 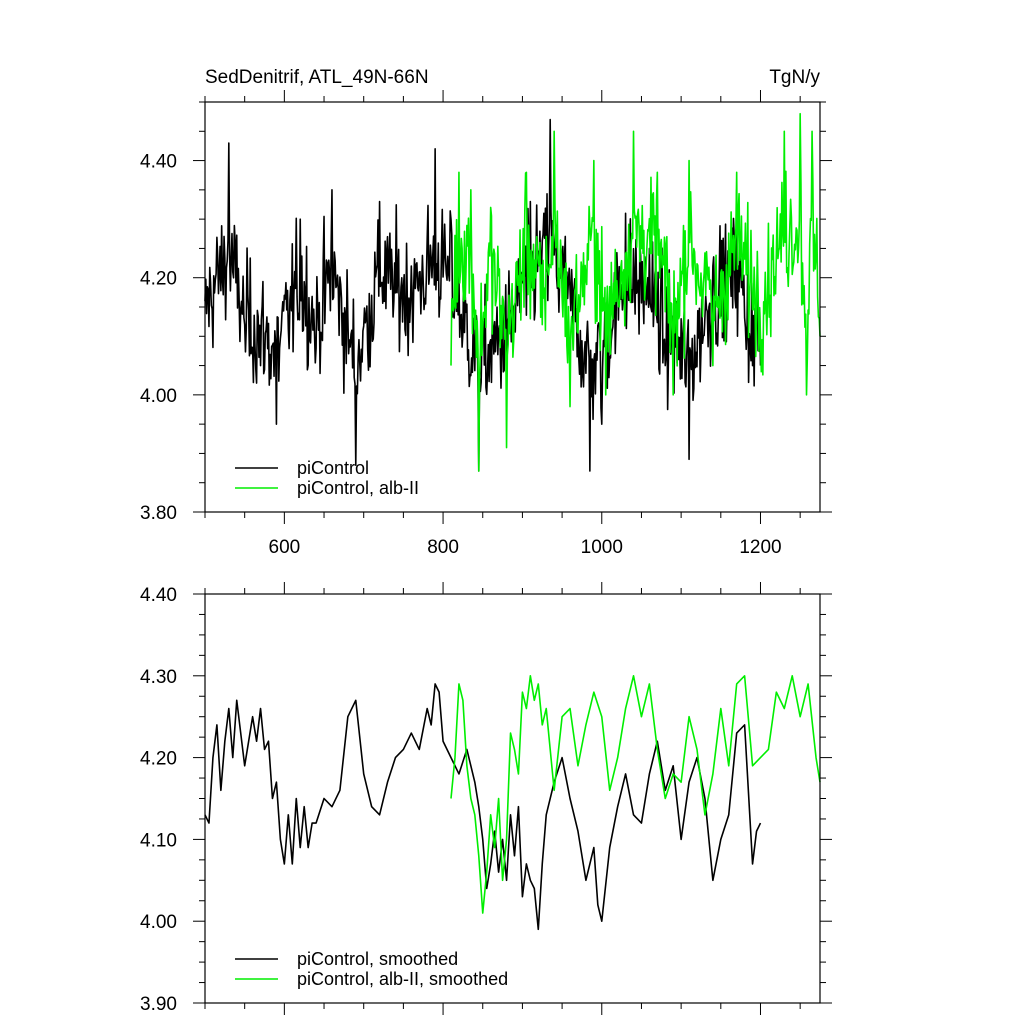 I want to click on legend-label: piControl, alb-II, so click(x=358, y=488).